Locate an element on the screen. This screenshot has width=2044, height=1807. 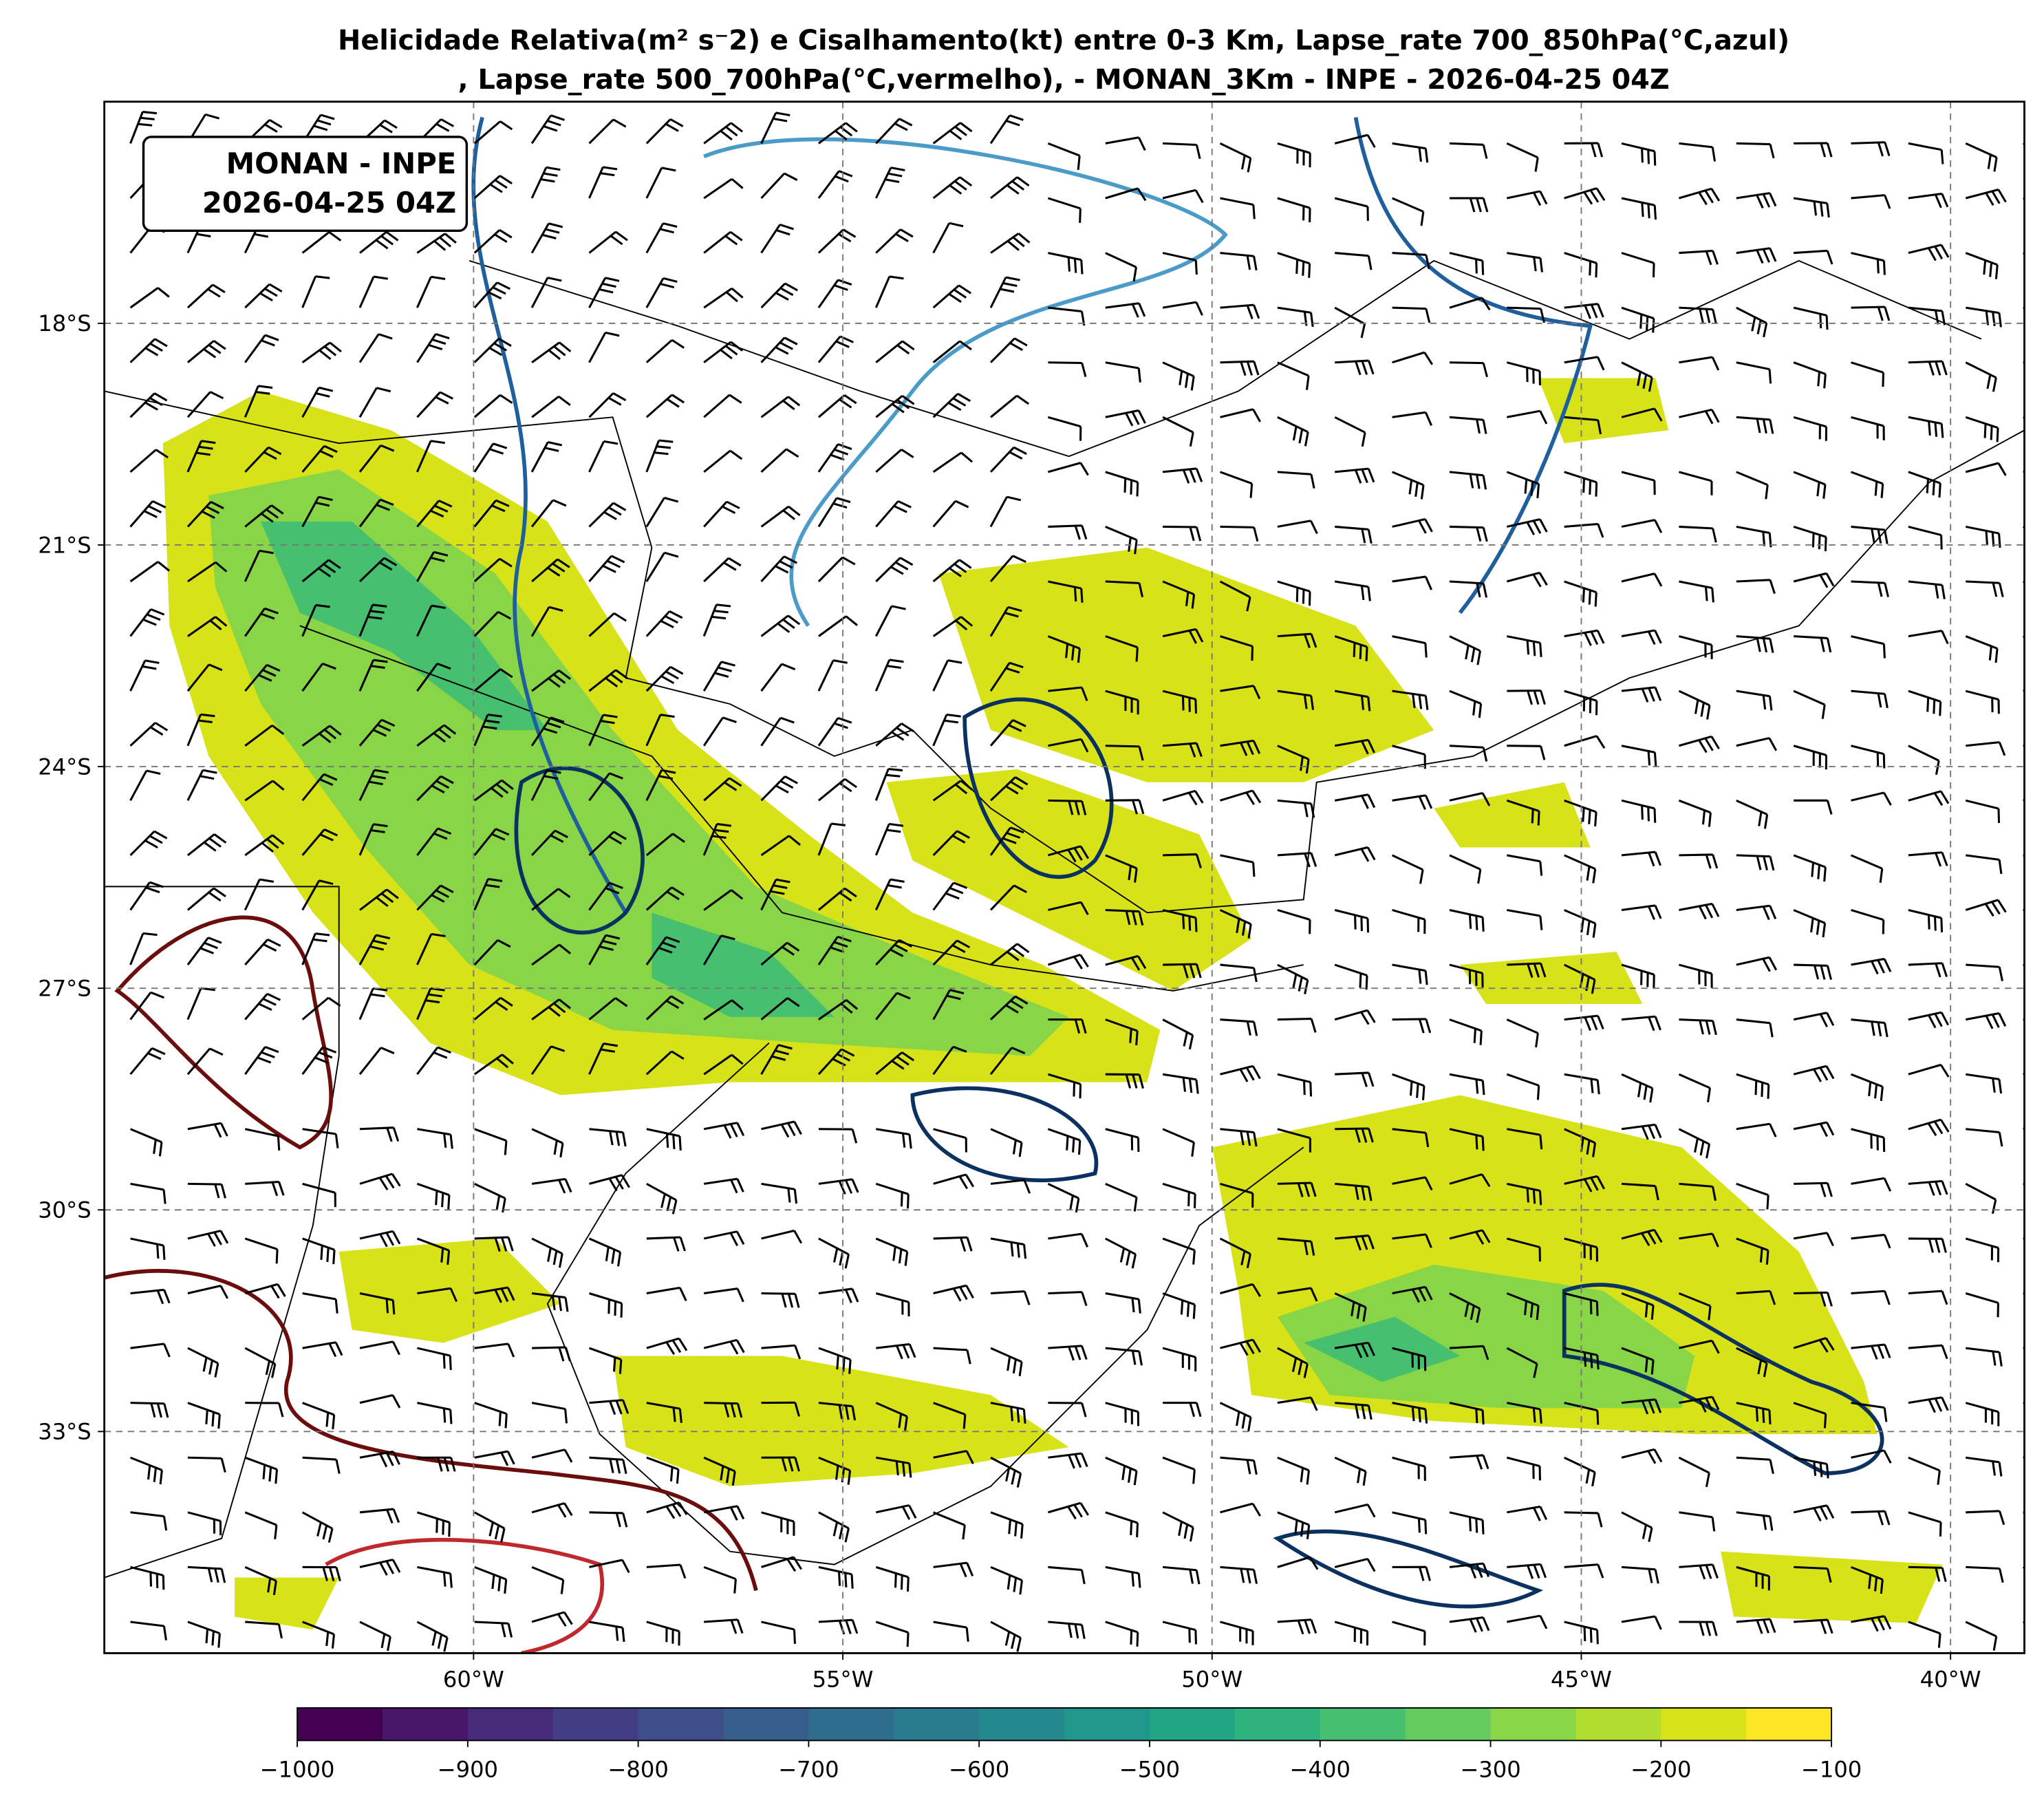
y-tick-label: 18°S is located at coordinates (64, 323).